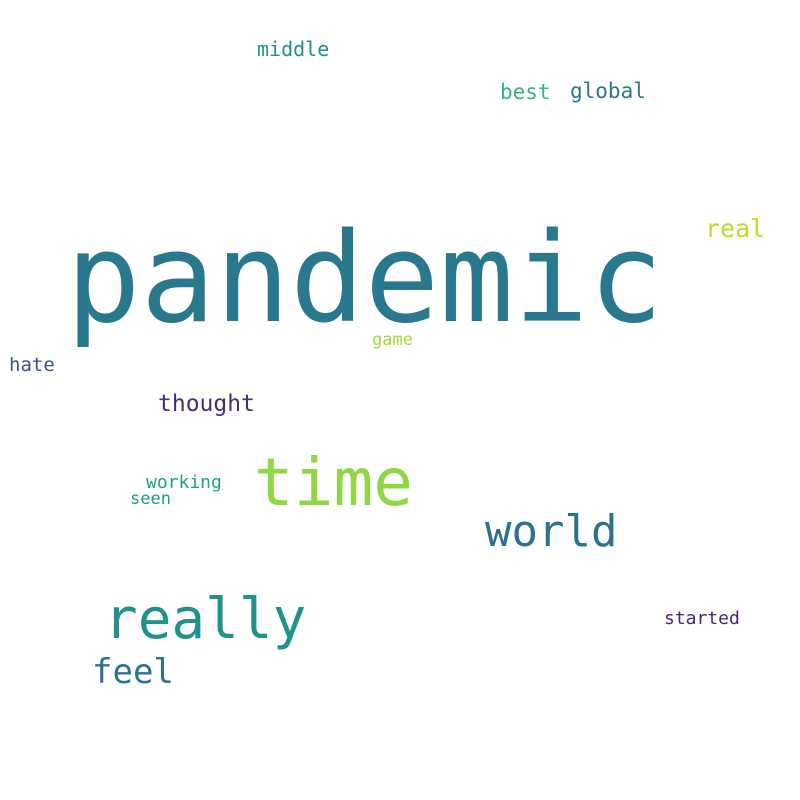  Describe the element at coordinates (333, 482) in the screenshot. I see `word-time: time` at that location.